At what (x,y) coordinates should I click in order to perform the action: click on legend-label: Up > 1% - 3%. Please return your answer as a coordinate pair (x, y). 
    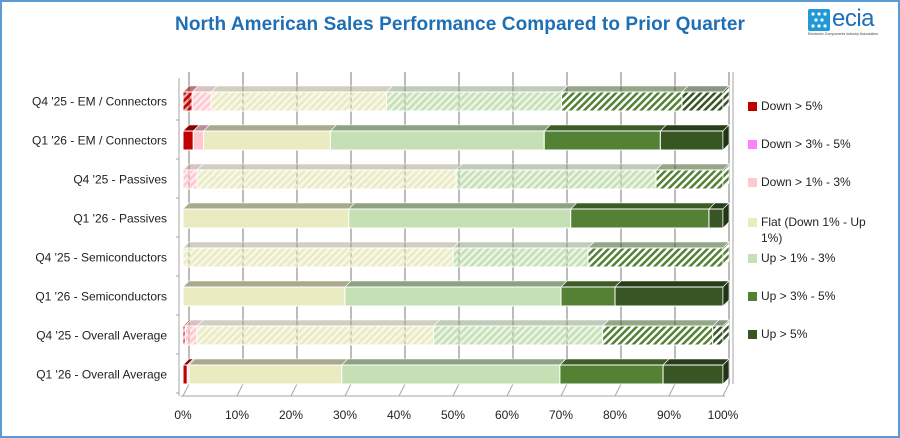
    Looking at the image, I should click on (798, 258).